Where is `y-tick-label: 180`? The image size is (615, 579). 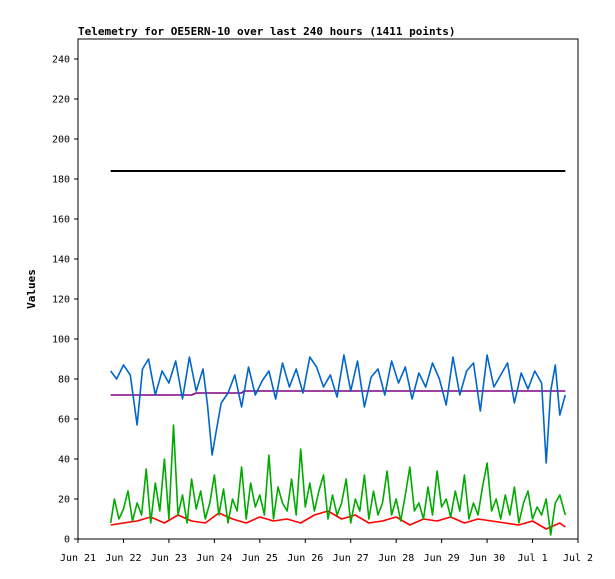 y-tick-label: 180 is located at coordinates (61, 180).